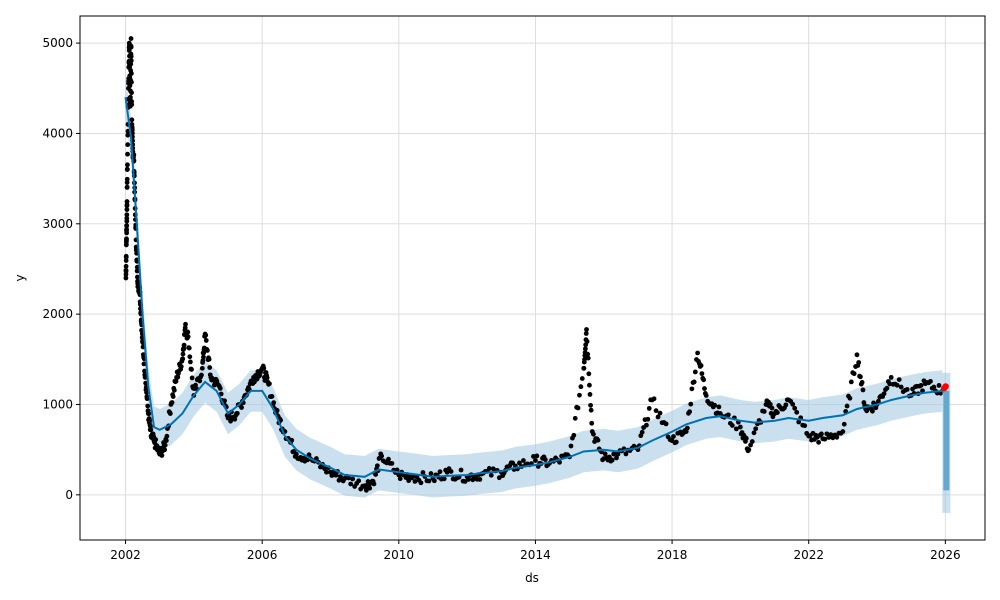 The image size is (1000, 600). Describe the element at coordinates (57, 133) in the screenshot. I see `y-tick-label: 4000` at that location.